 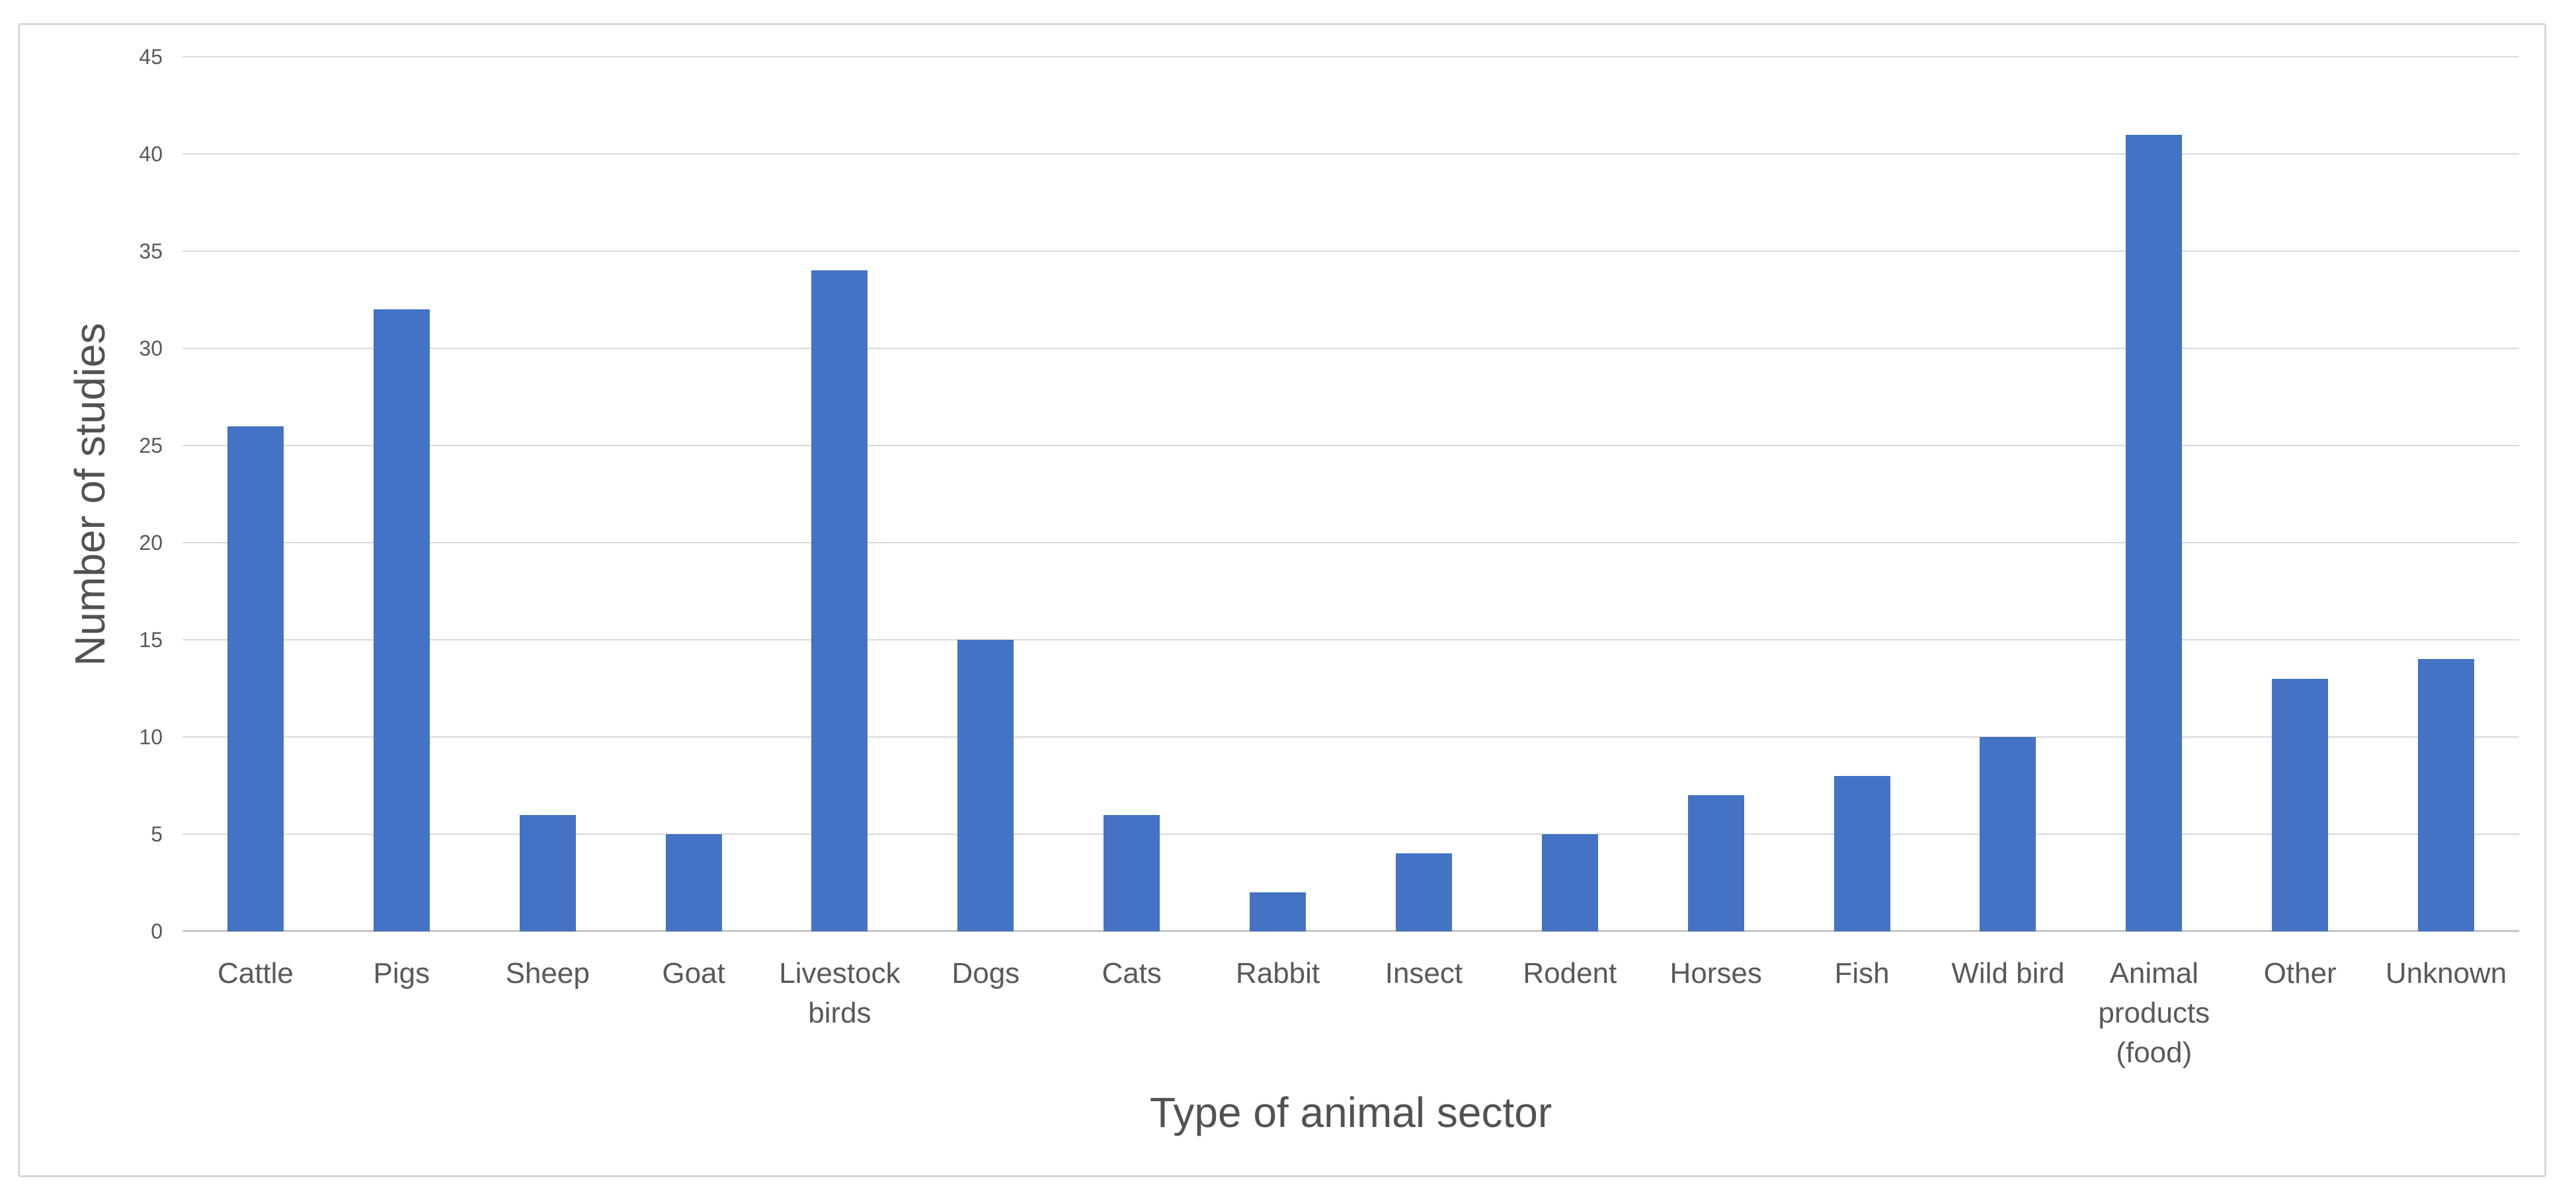 I want to click on category-label-unknown: Unknown, so click(x=2446, y=973).